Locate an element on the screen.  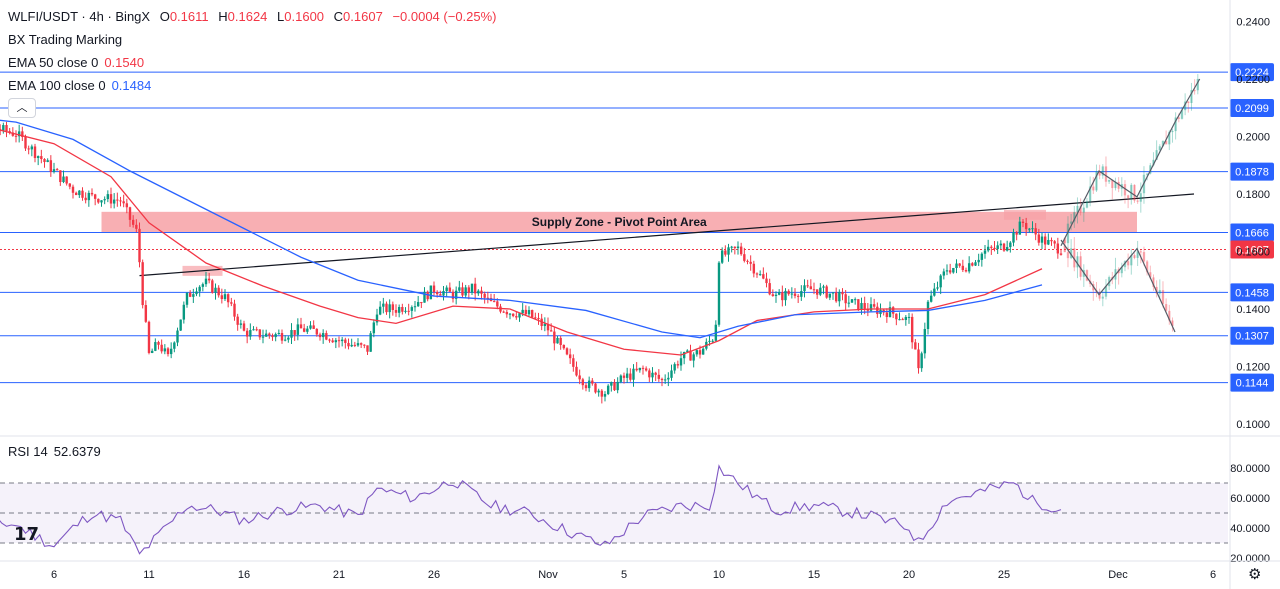
supply-zone-layer: Supply Zone - Pivot Point Area is located at coordinates (619, 242).